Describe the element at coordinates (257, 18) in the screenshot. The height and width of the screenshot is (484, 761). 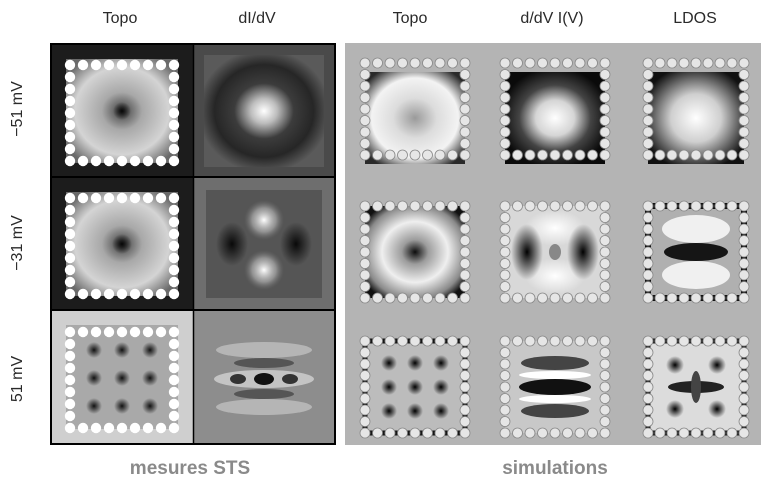
I see `col-label-exp-didv: dI/dV` at that location.